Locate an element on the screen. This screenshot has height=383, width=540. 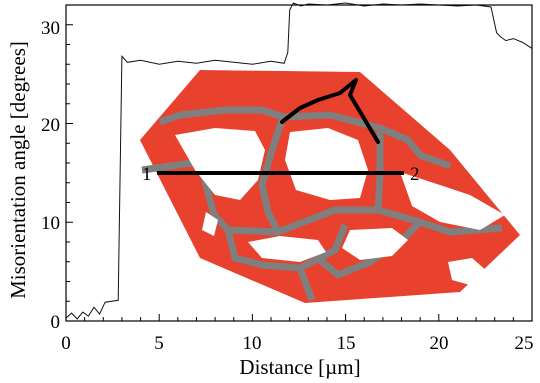
x-tick-labels: 0 5 10 15 20 25 is located at coordinates (297, 343).